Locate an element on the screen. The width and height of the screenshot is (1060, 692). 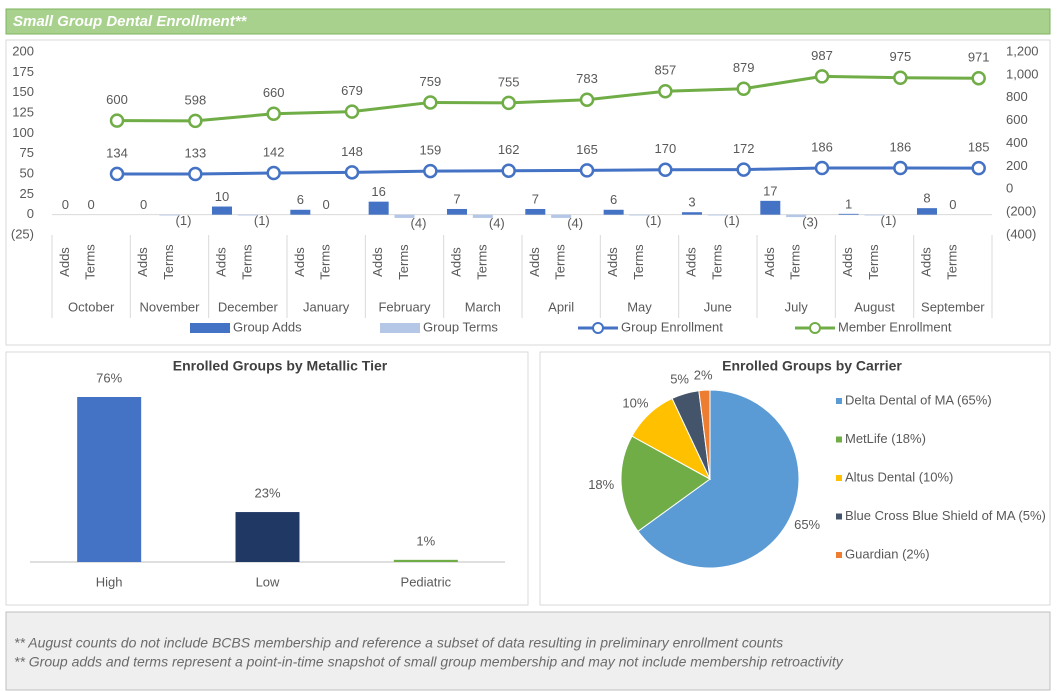
legend-label: Group Terms is located at coordinates (460, 326).